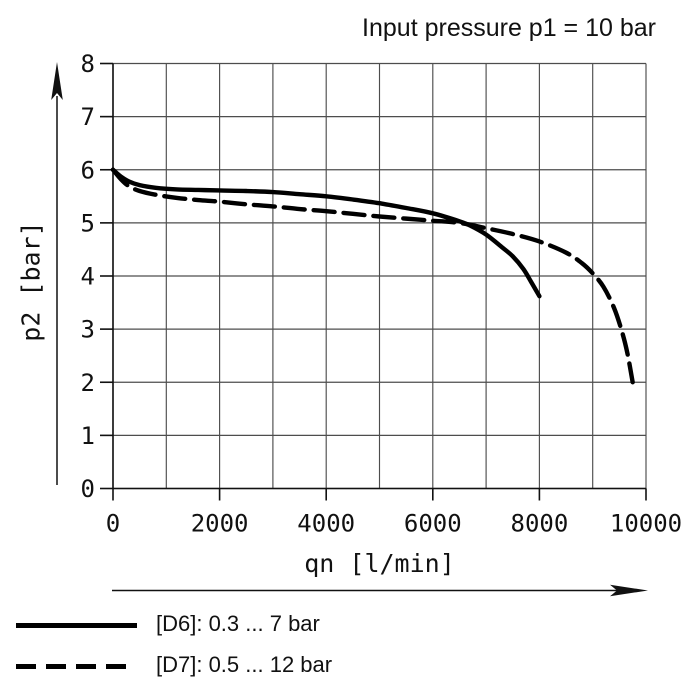 The width and height of the screenshot is (700, 700). What do you see at coordinates (394, 524) in the screenshot?
I see `x-tick-labels: 0 2000 4000 6000 8000 10000` at bounding box center [394, 524].